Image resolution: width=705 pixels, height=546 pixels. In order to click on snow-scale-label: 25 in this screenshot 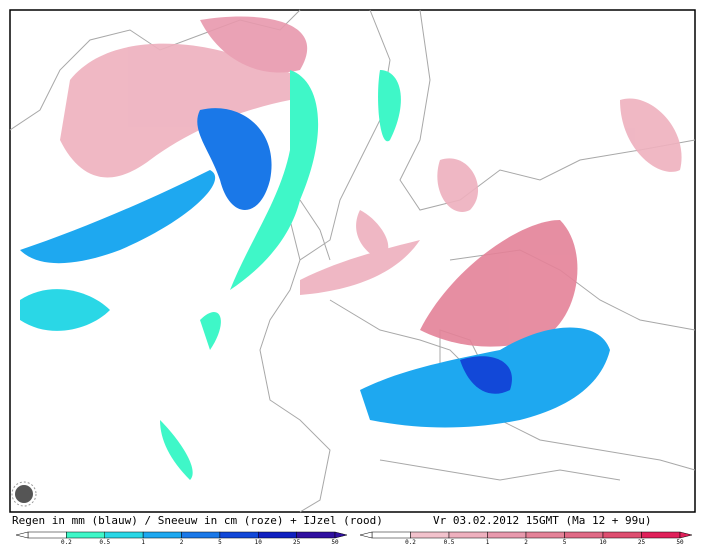, I will do `click(642, 542)`.